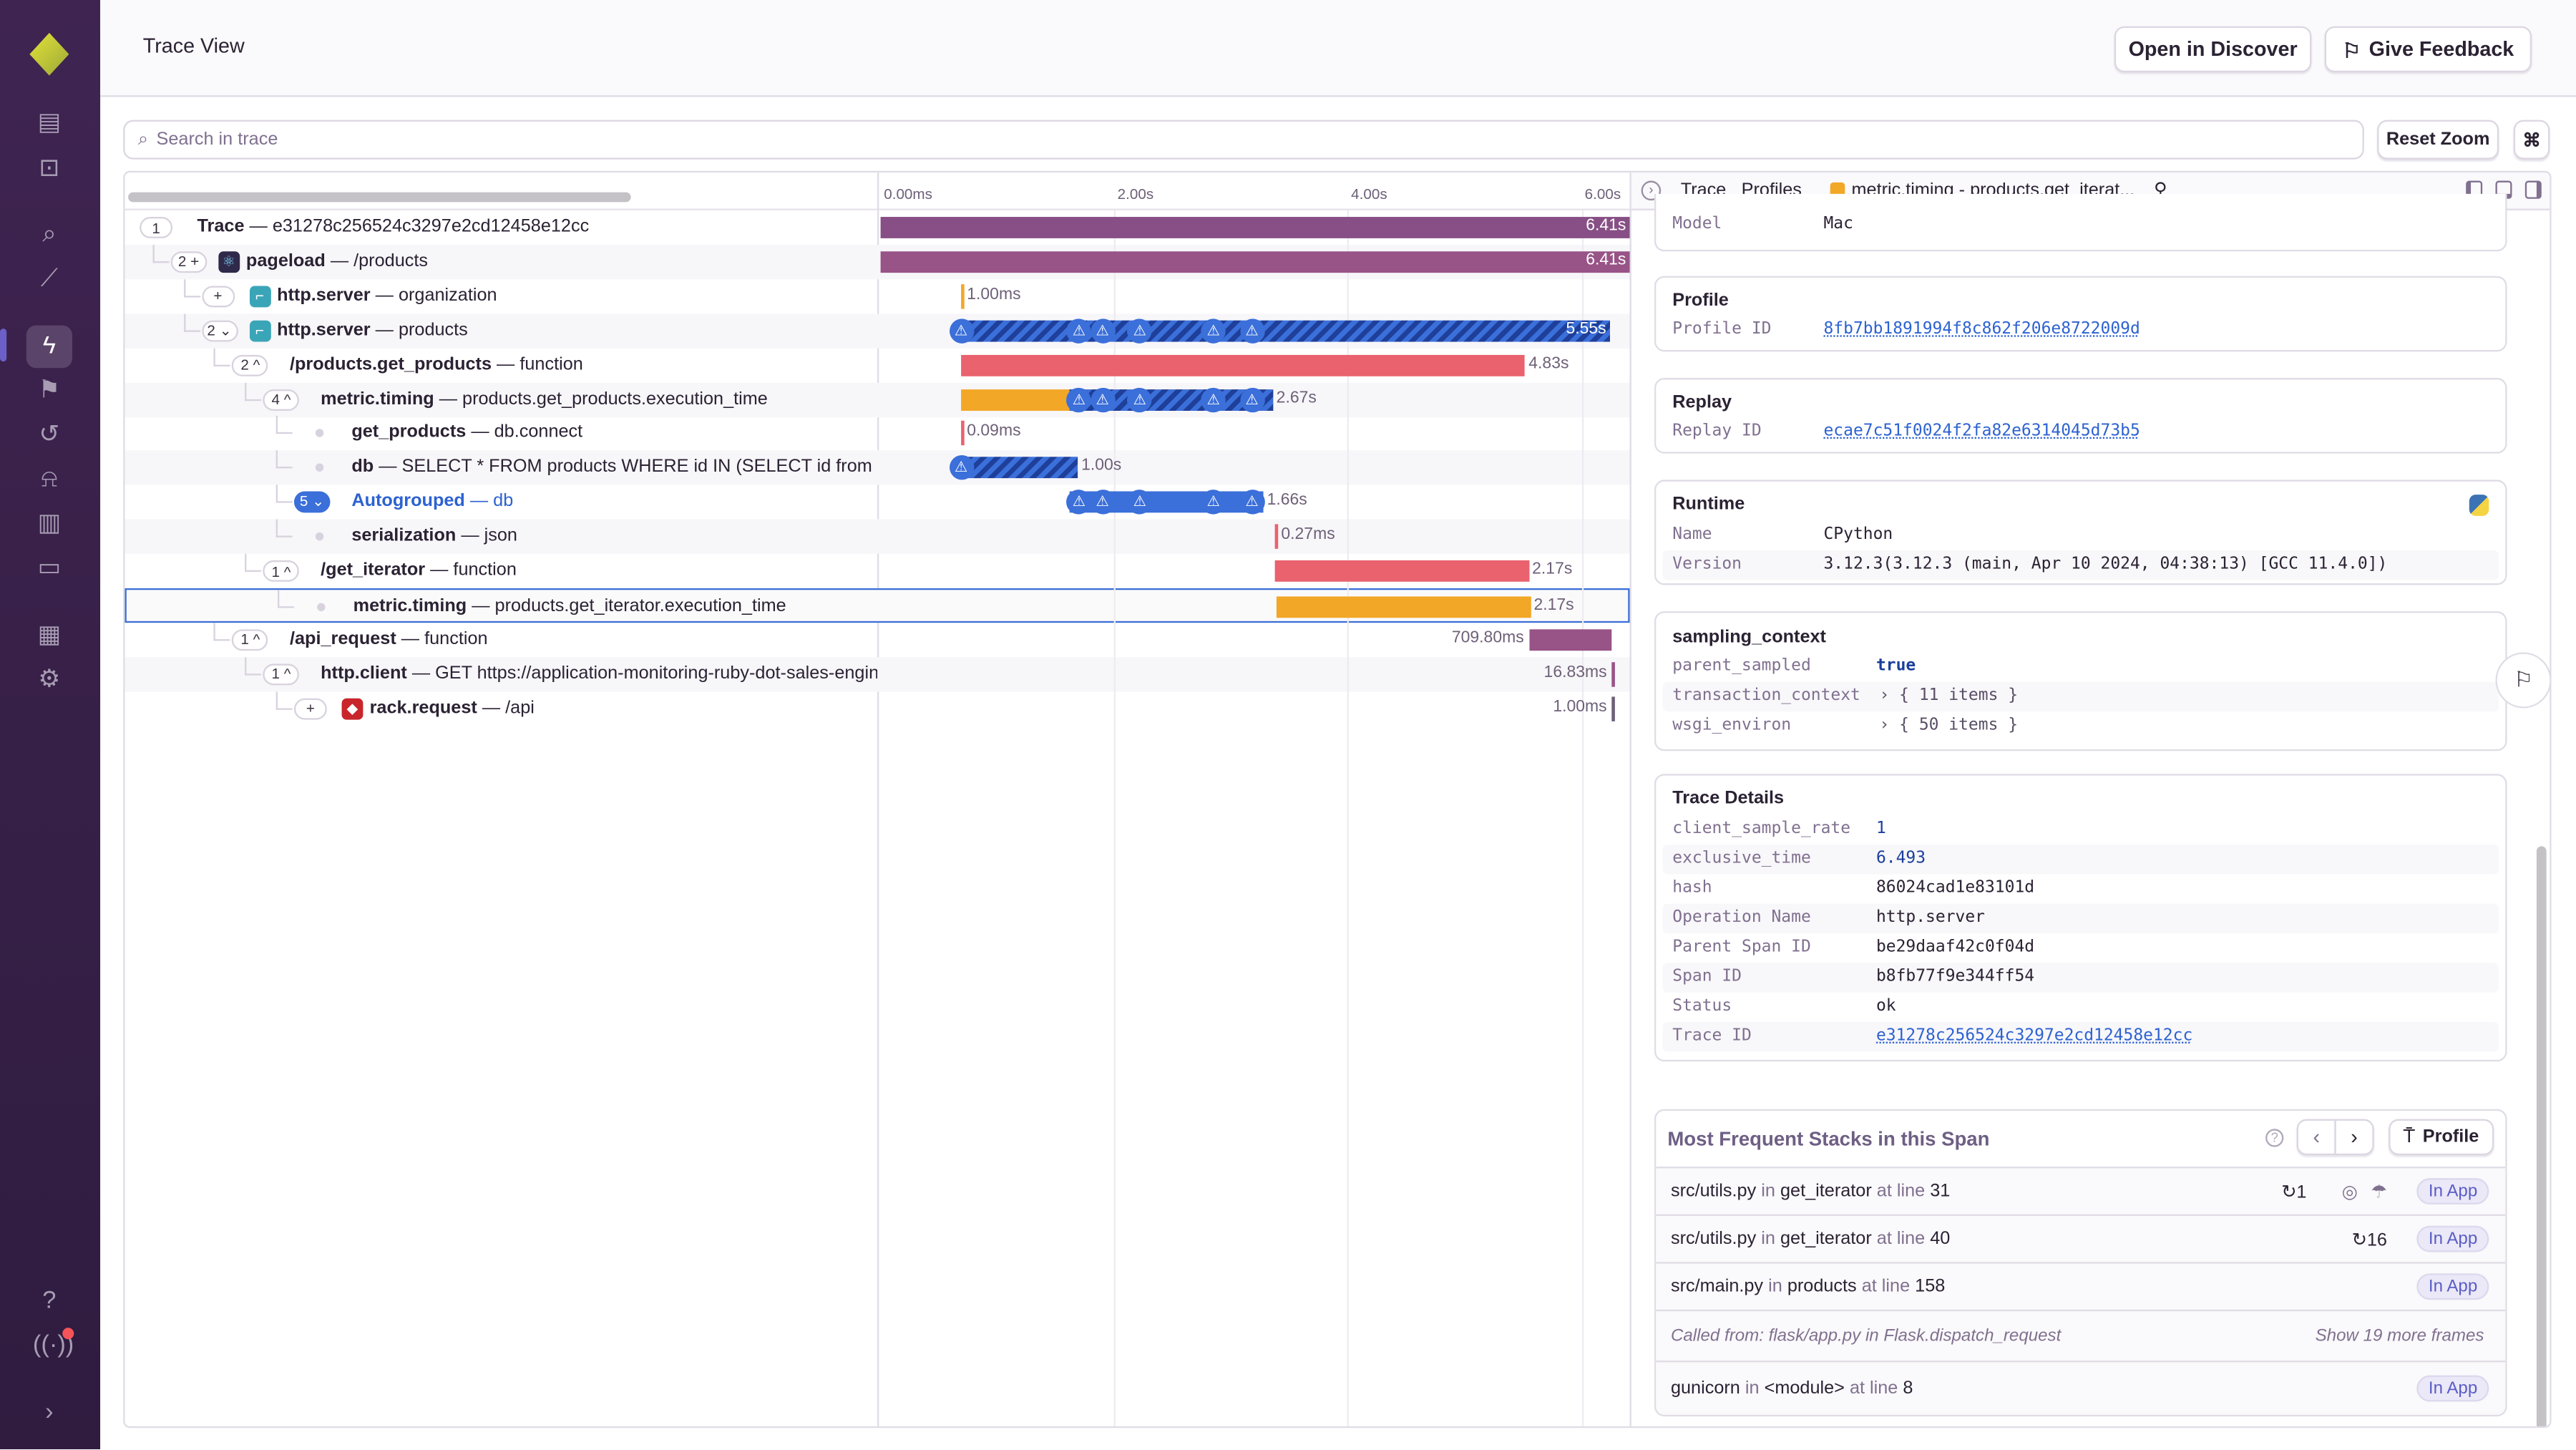 This screenshot has height=1450, width=2576. What do you see at coordinates (219, 330) in the screenshot?
I see `expand-toggle: 2 ⌄` at bounding box center [219, 330].